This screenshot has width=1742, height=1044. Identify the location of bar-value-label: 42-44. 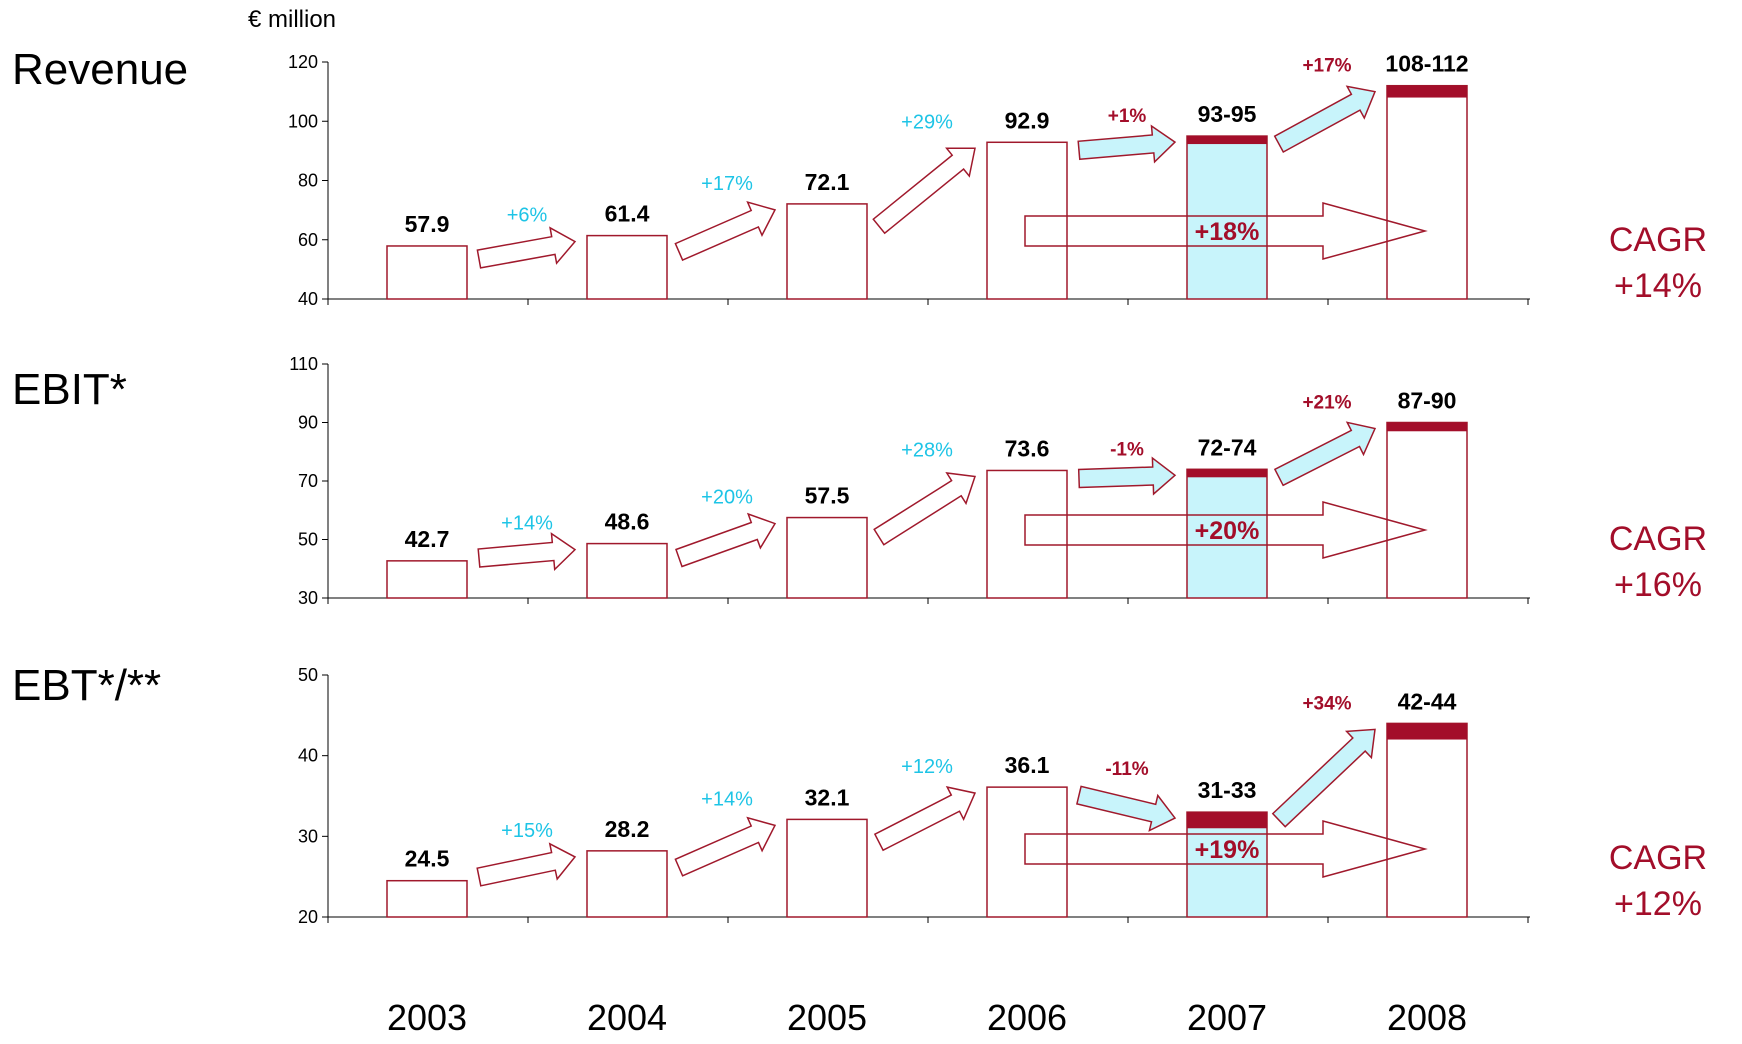
(1427, 701).